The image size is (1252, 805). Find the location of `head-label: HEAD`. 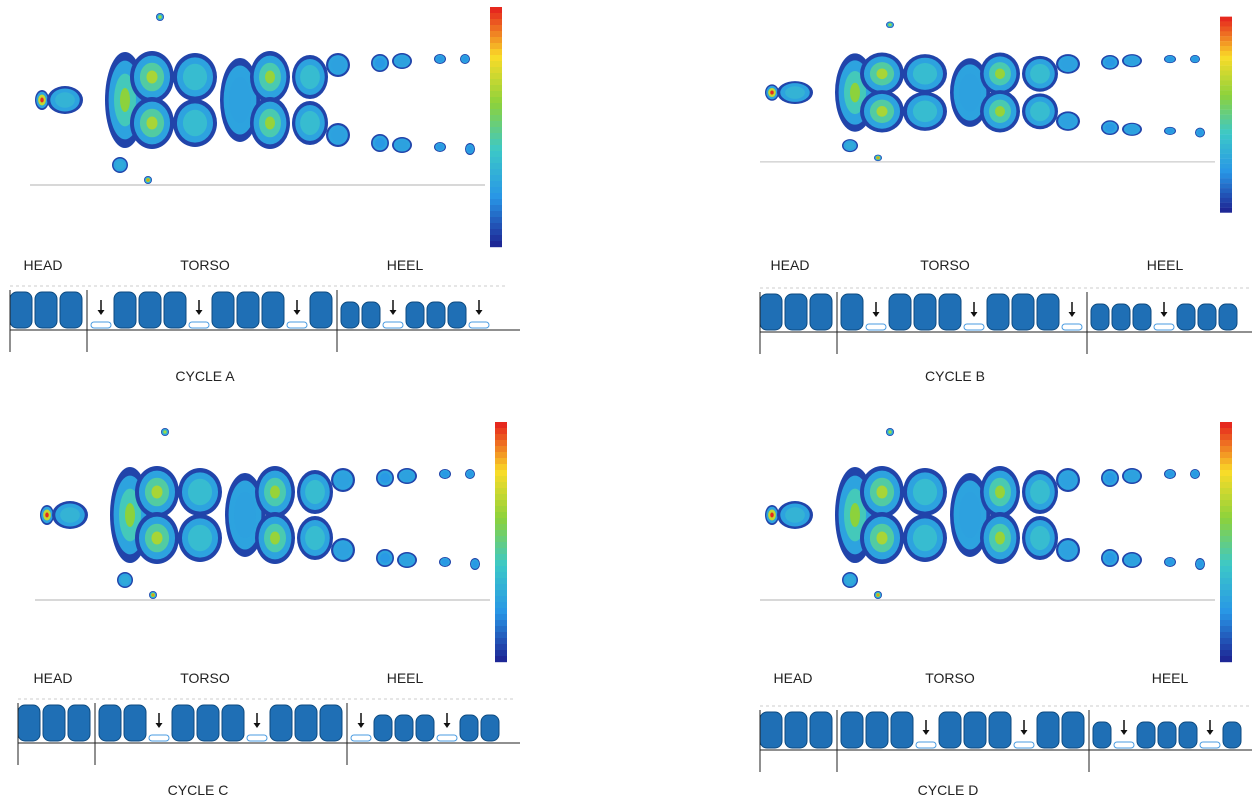

head-label: HEAD is located at coordinates (43, 265).